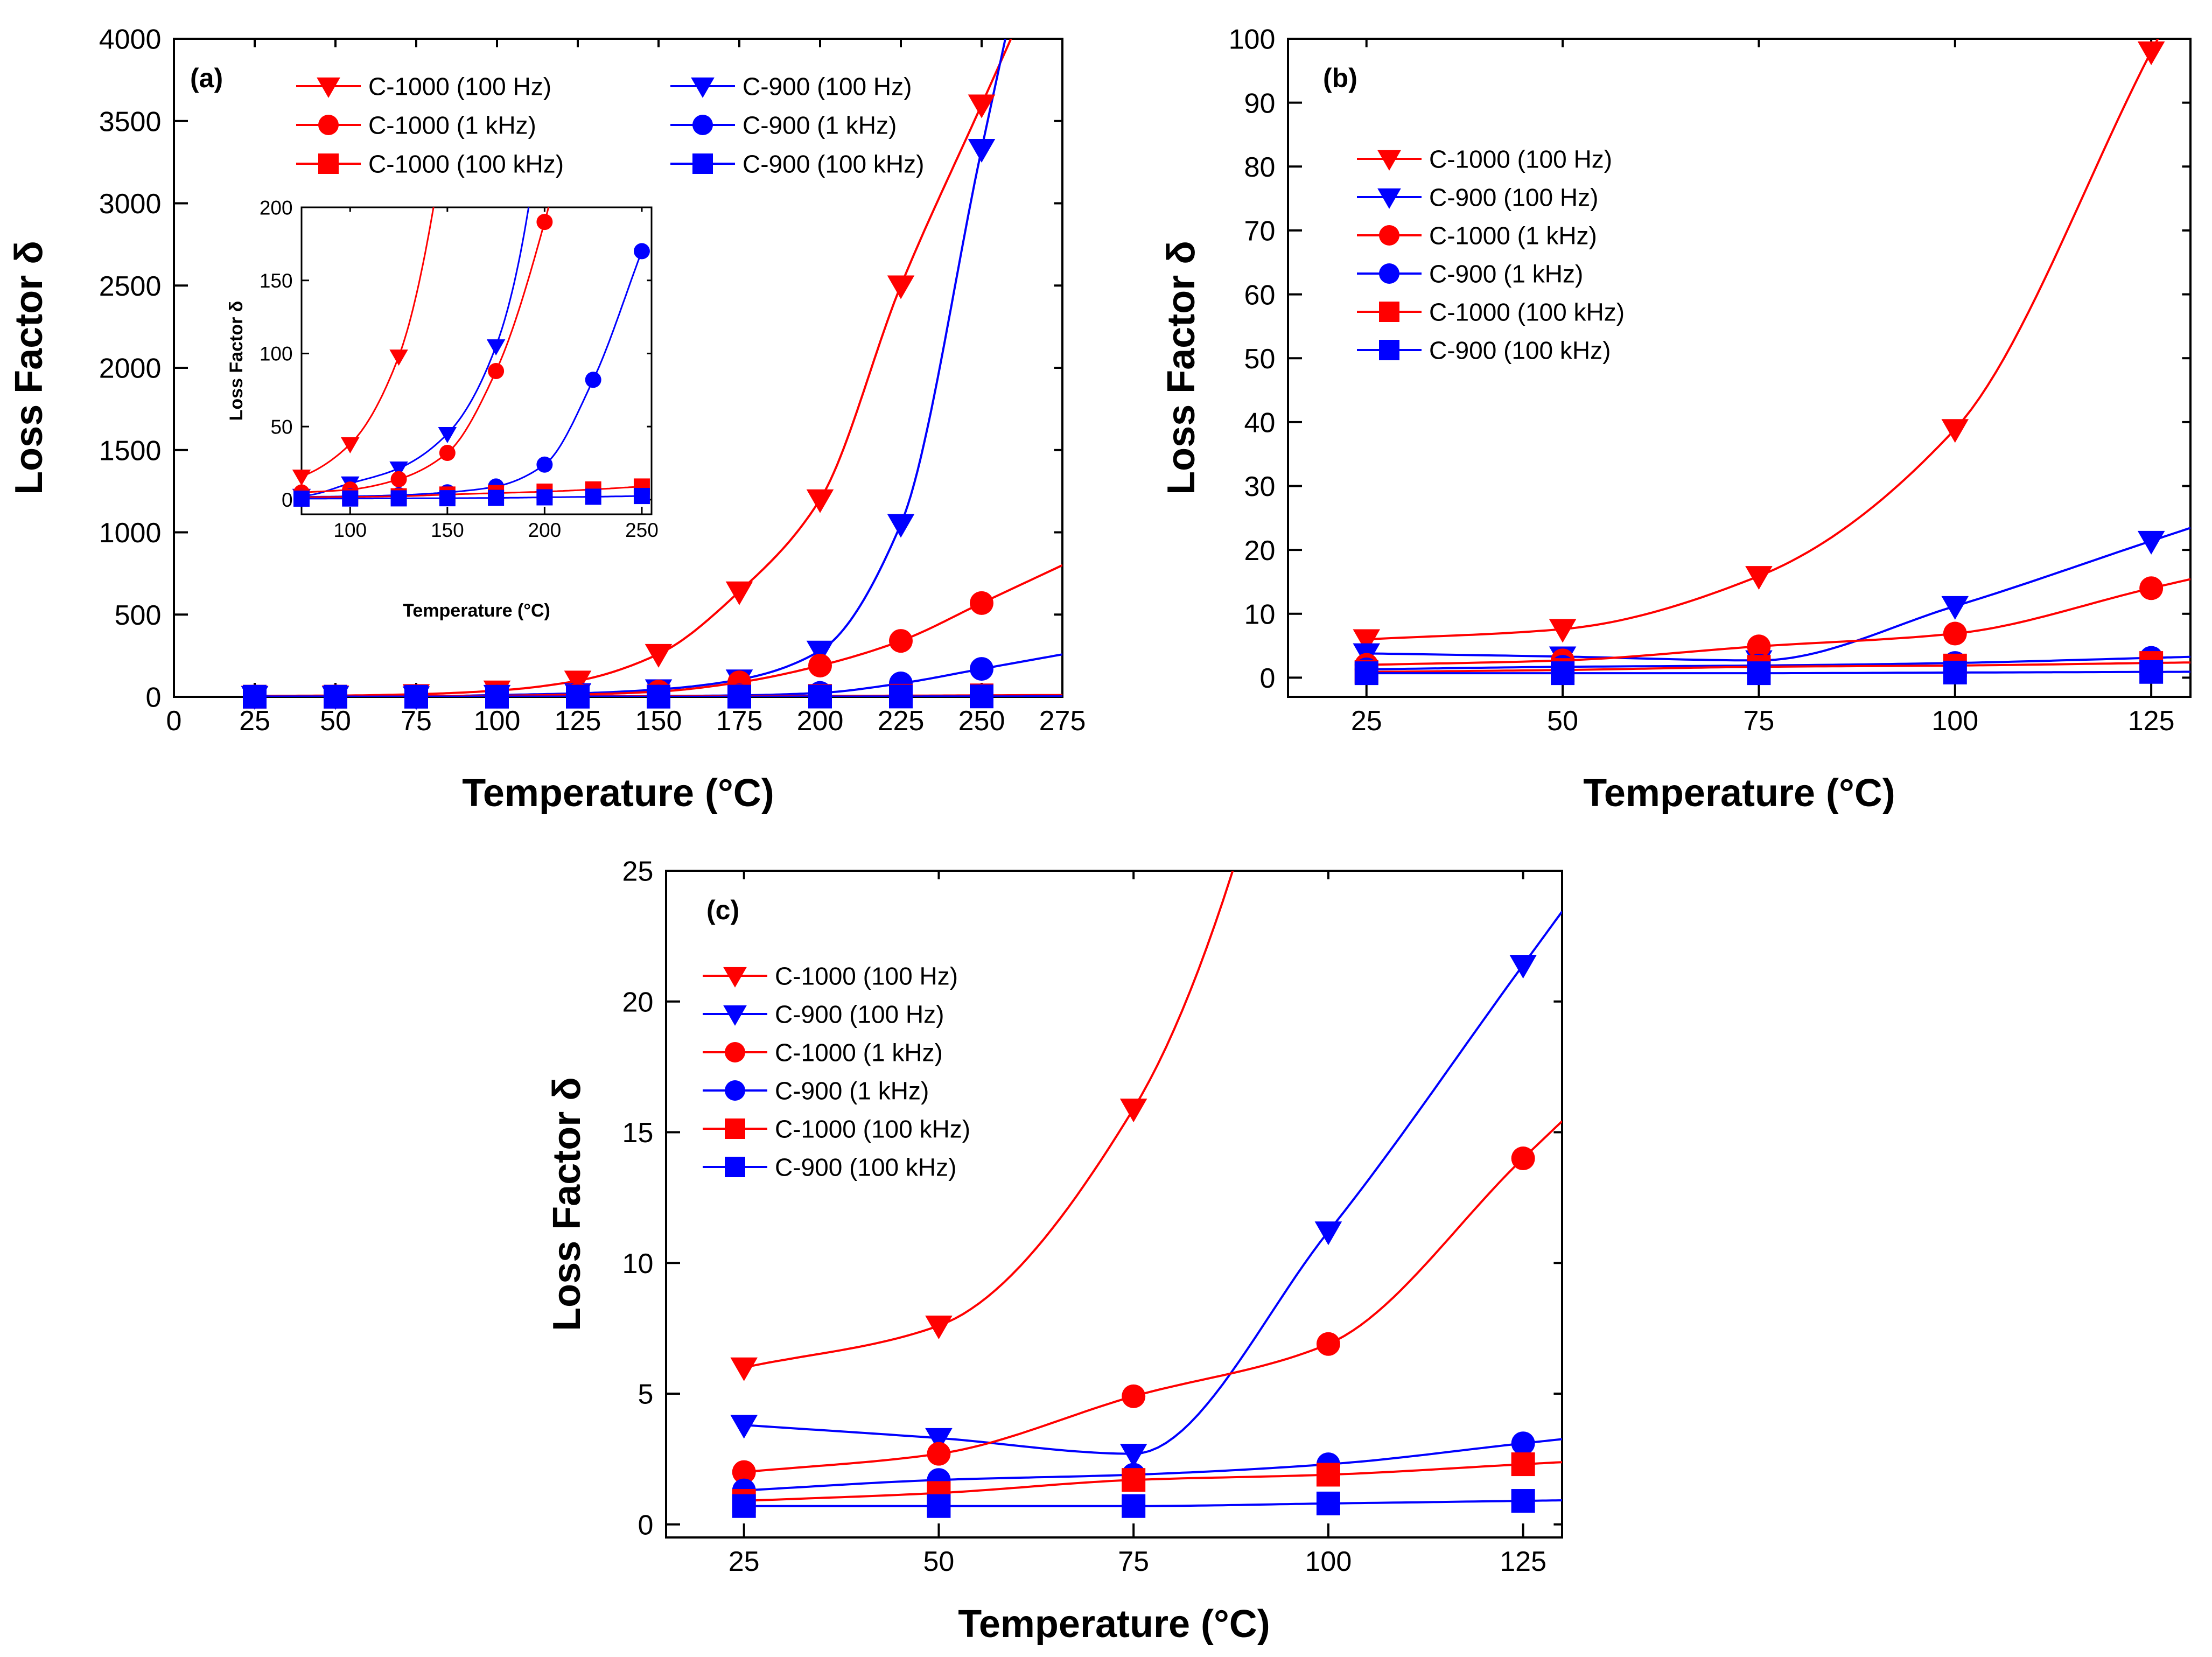 This screenshot has height=1657, width=2212. Describe the element at coordinates (1260, 424) in the screenshot. I see `panel-b-y-tick-label: 40` at that location.